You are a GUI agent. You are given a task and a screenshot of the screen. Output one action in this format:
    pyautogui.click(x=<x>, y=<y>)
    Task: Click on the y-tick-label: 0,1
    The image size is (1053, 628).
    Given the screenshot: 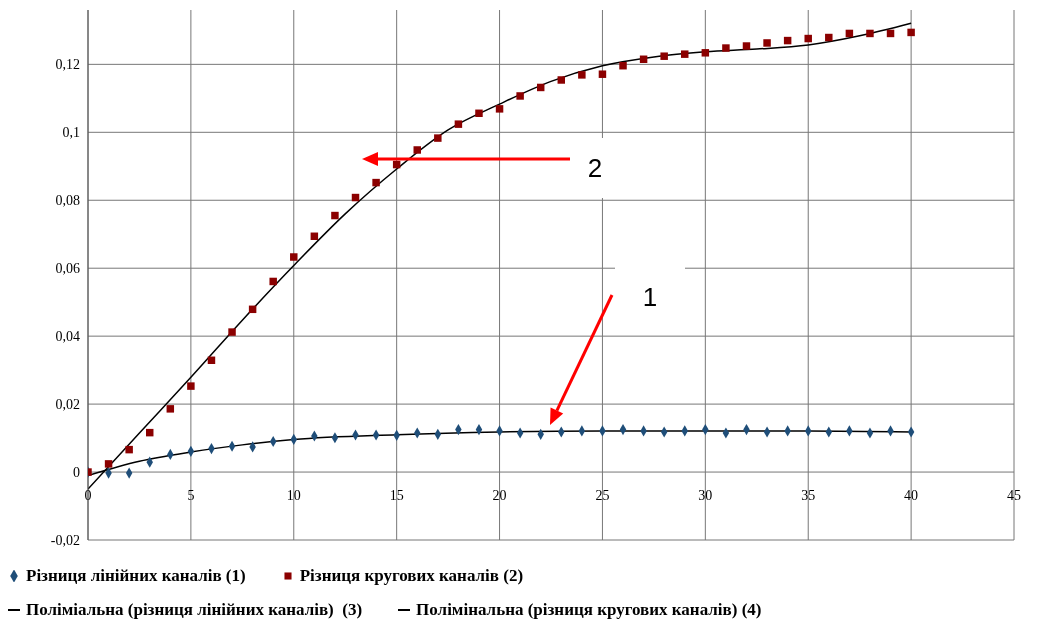 What is the action you would take?
    pyautogui.click(x=71, y=133)
    